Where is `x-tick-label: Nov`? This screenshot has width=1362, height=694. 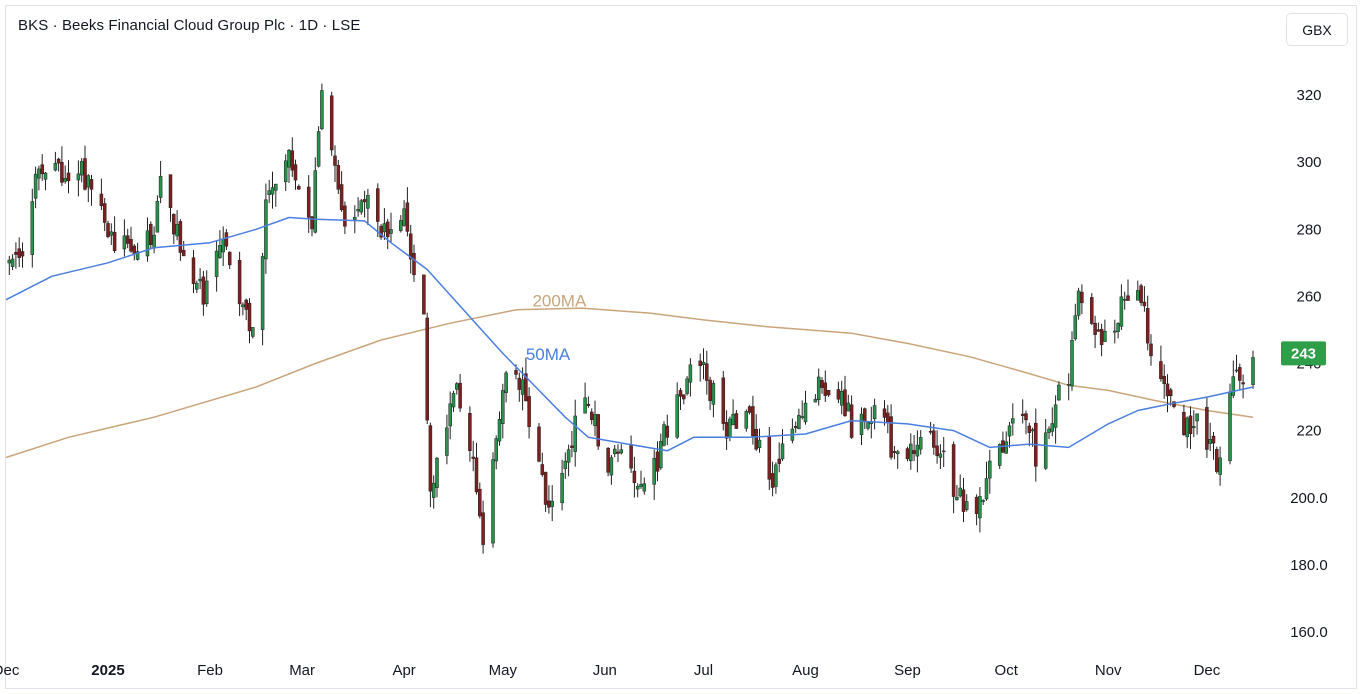
x-tick-label: Nov is located at coordinates (1108, 670).